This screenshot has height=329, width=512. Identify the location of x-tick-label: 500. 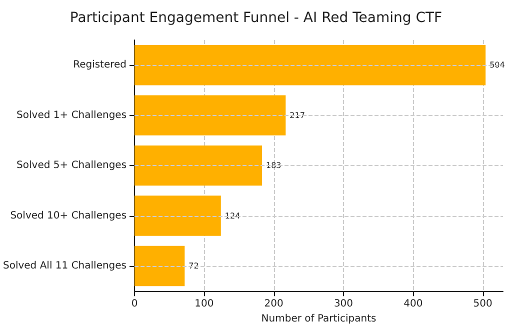
(482, 304).